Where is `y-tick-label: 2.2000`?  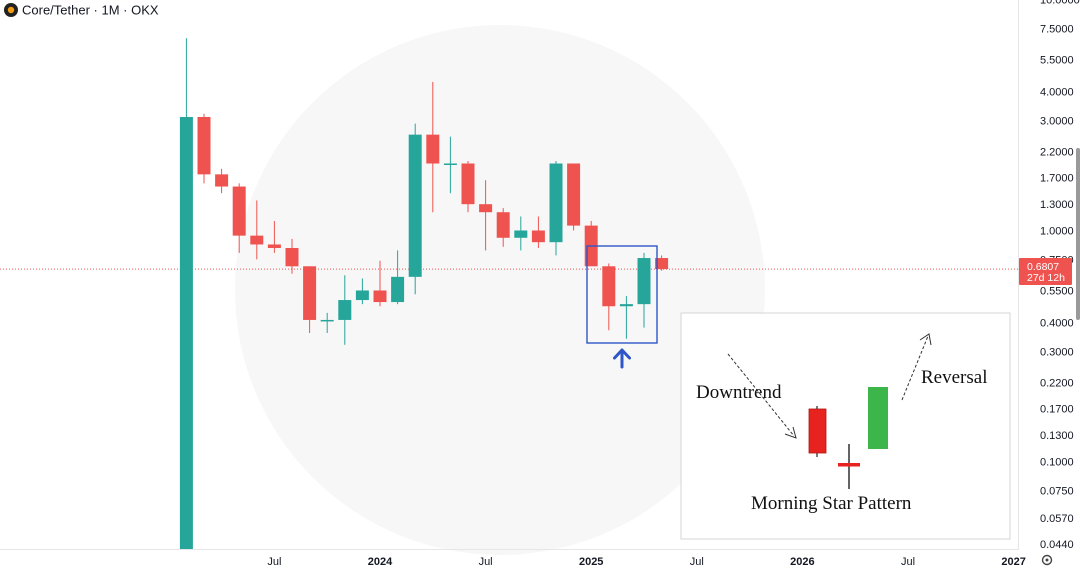 y-tick-label: 2.2000 is located at coordinates (1057, 152).